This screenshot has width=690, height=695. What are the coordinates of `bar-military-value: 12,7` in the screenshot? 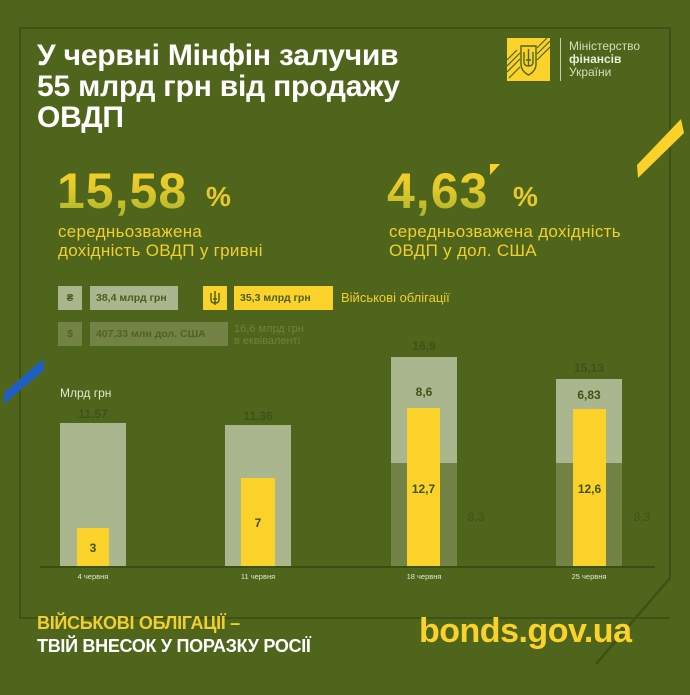 It's located at (423, 489).